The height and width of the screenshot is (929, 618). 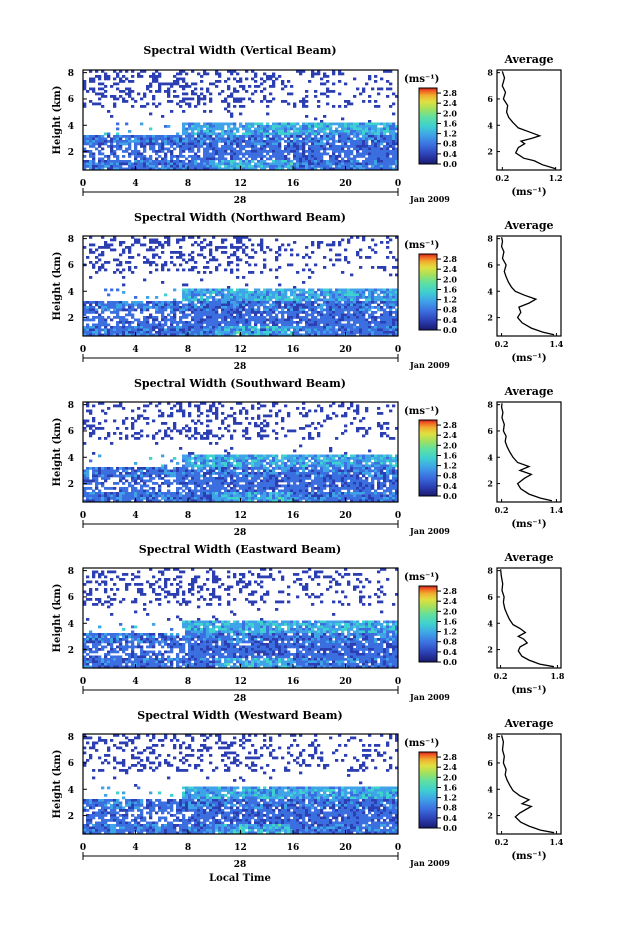 I want to click on colorbar-tick-label: 1.2, so click(x=450, y=300).